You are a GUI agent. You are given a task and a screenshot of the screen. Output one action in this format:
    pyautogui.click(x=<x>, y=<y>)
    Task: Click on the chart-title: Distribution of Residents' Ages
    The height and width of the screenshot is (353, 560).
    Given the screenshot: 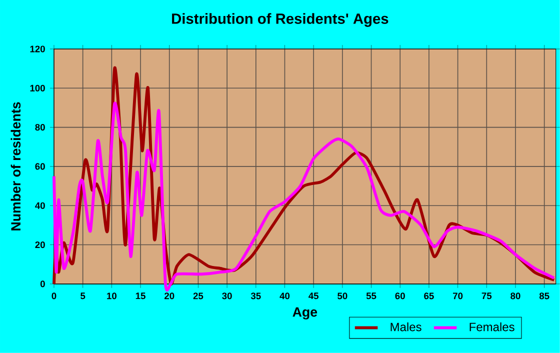 What is the action you would take?
    pyautogui.click(x=280, y=20)
    